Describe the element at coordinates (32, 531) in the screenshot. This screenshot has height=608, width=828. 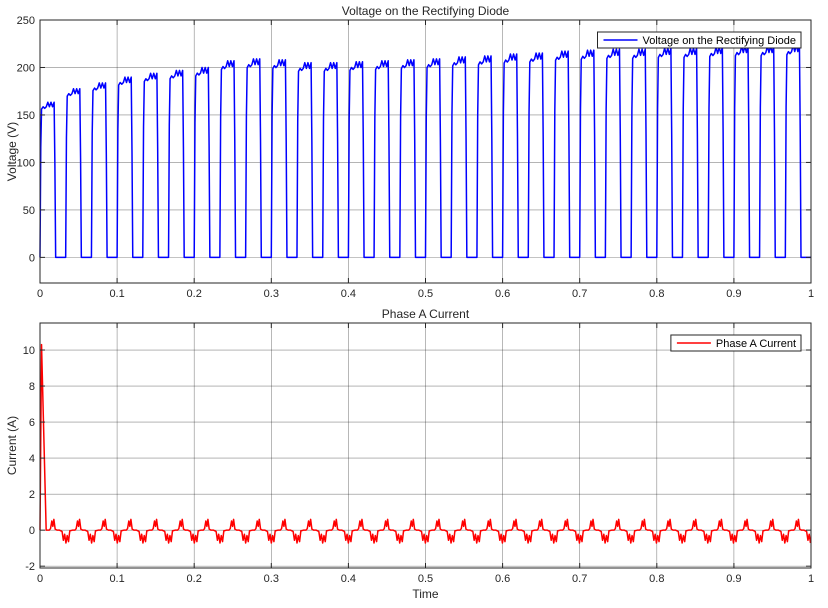
I see `p2-ytick-label: 0` at that location.